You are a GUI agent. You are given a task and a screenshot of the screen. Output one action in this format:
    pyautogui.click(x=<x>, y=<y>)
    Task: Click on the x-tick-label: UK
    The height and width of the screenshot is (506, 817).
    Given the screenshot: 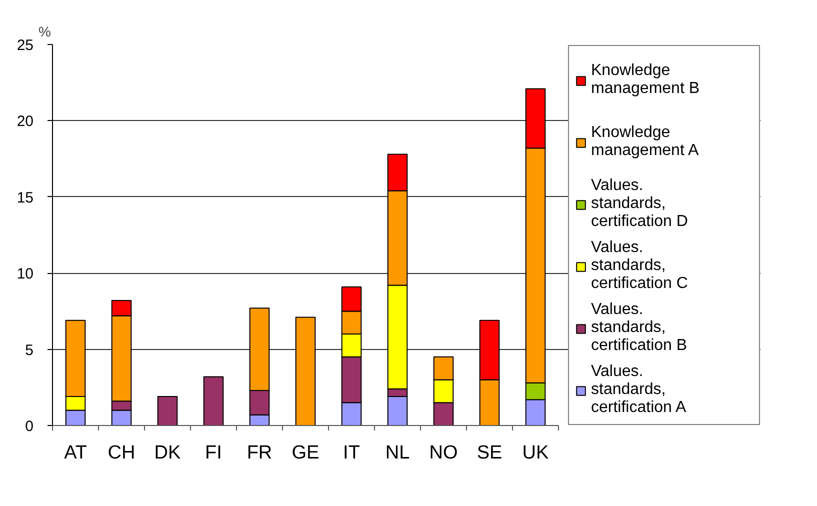 What is the action you would take?
    pyautogui.click(x=536, y=453)
    